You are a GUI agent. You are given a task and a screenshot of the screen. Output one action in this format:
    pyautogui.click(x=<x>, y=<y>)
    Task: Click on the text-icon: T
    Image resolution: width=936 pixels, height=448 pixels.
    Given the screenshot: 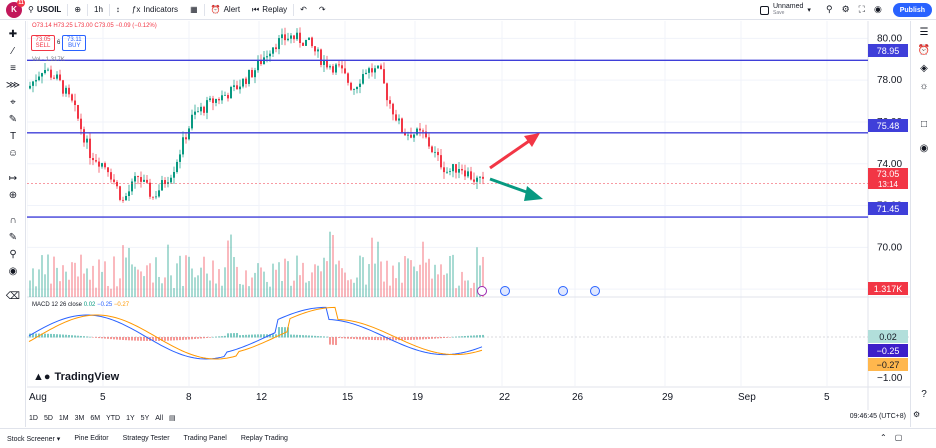 What is the action you would take?
    pyautogui.click(x=13, y=136)
    